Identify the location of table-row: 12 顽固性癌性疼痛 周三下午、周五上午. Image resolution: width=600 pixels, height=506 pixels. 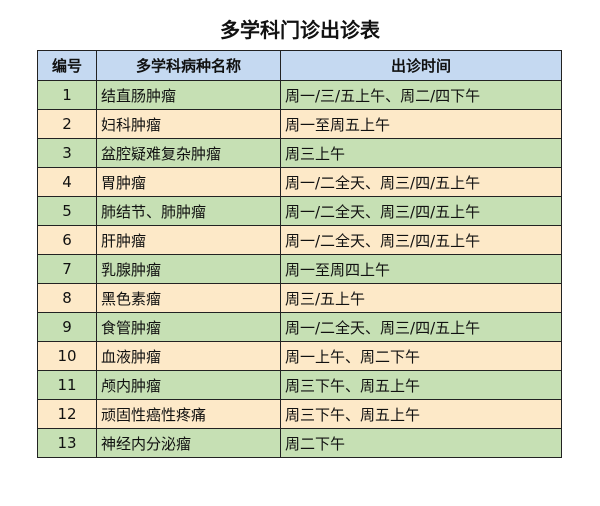
(299, 414).